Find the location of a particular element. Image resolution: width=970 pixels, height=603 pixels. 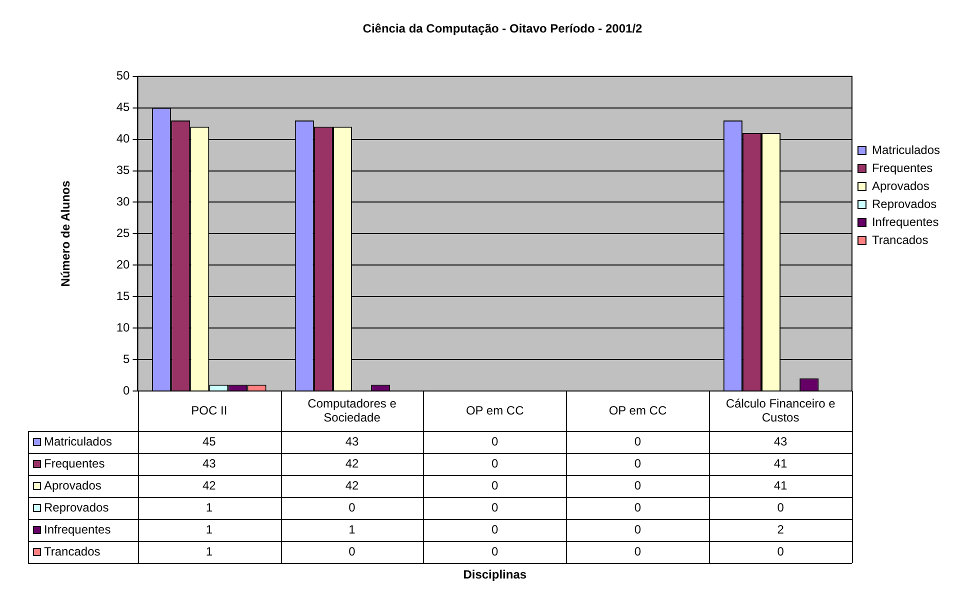

y-tick-label: 5 is located at coordinates (126, 359).